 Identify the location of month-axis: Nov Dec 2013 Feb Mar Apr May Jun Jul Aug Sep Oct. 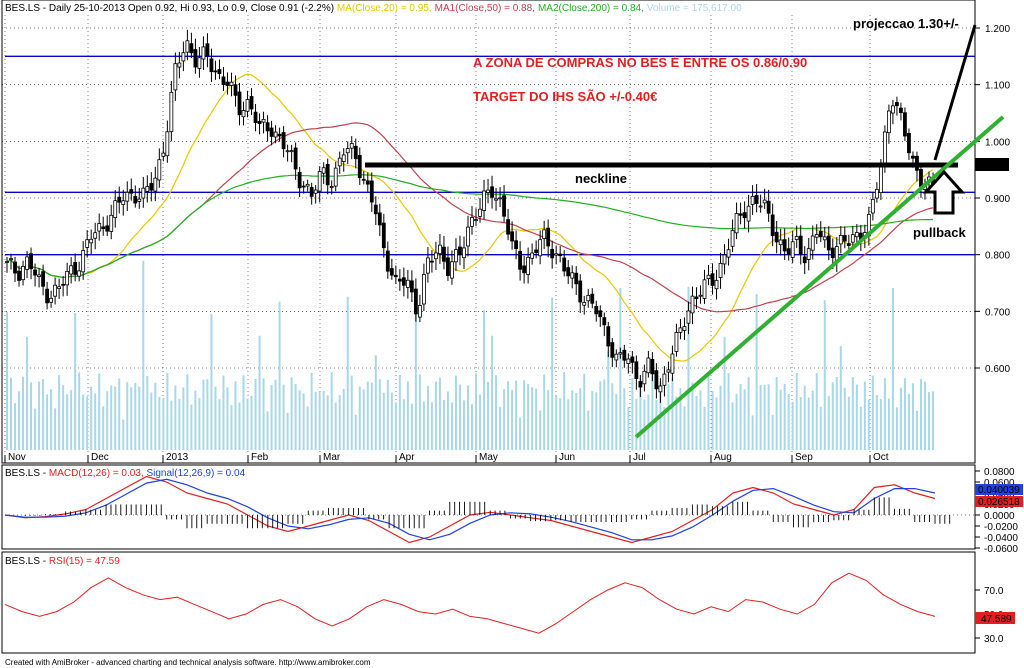
(446, 457).